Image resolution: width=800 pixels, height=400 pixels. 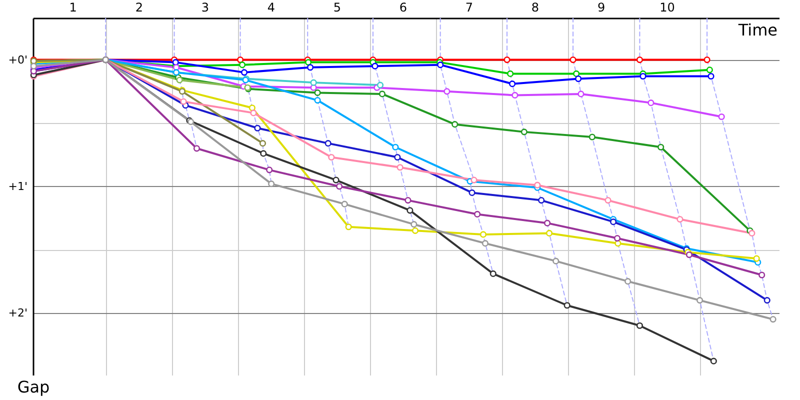 I want to click on x-tick-label: 7, so click(x=469, y=7).